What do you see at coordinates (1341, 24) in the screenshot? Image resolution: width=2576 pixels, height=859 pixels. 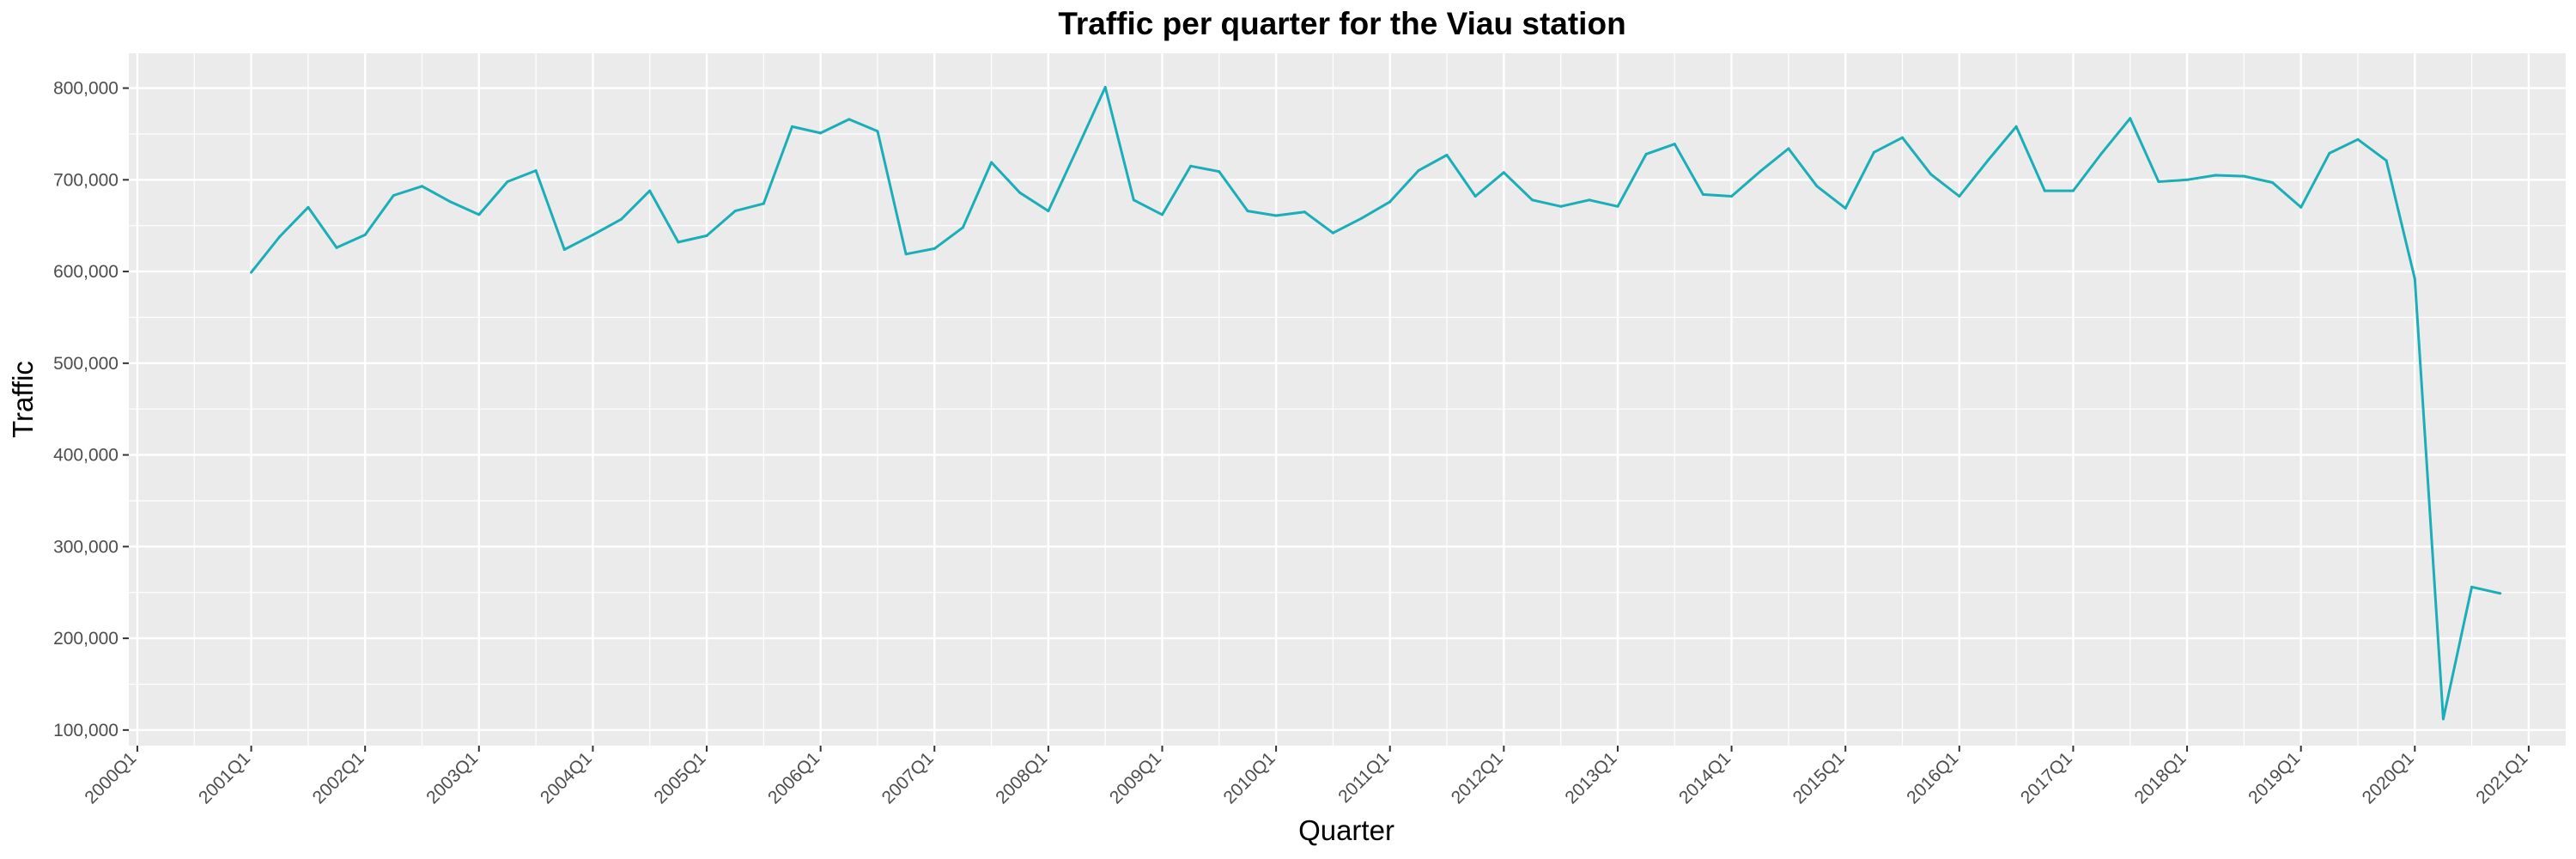 I see `chart-title: Traffic per quarter for the Viau station` at bounding box center [1341, 24].